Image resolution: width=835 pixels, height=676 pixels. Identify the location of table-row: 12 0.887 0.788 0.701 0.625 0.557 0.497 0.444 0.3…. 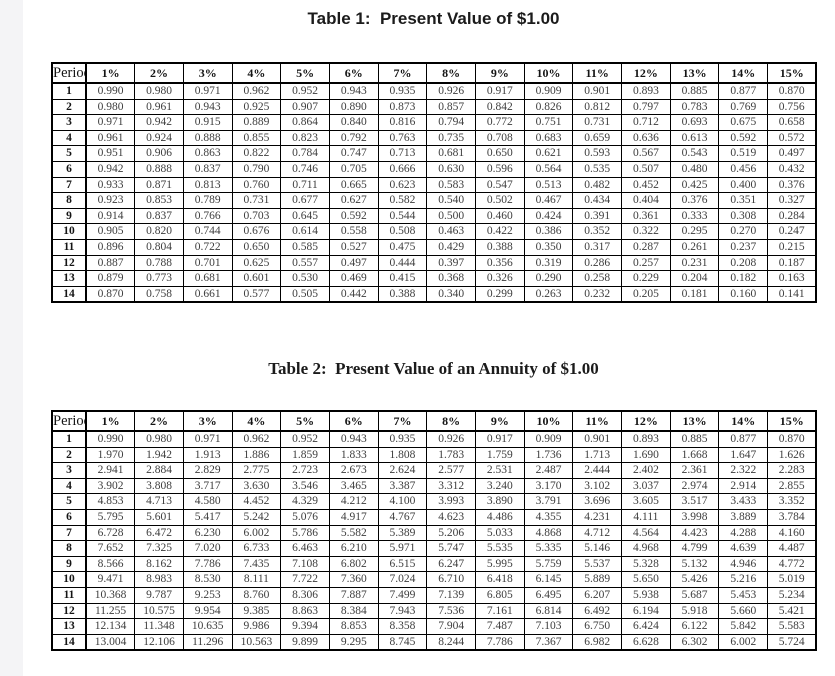
(434, 263).